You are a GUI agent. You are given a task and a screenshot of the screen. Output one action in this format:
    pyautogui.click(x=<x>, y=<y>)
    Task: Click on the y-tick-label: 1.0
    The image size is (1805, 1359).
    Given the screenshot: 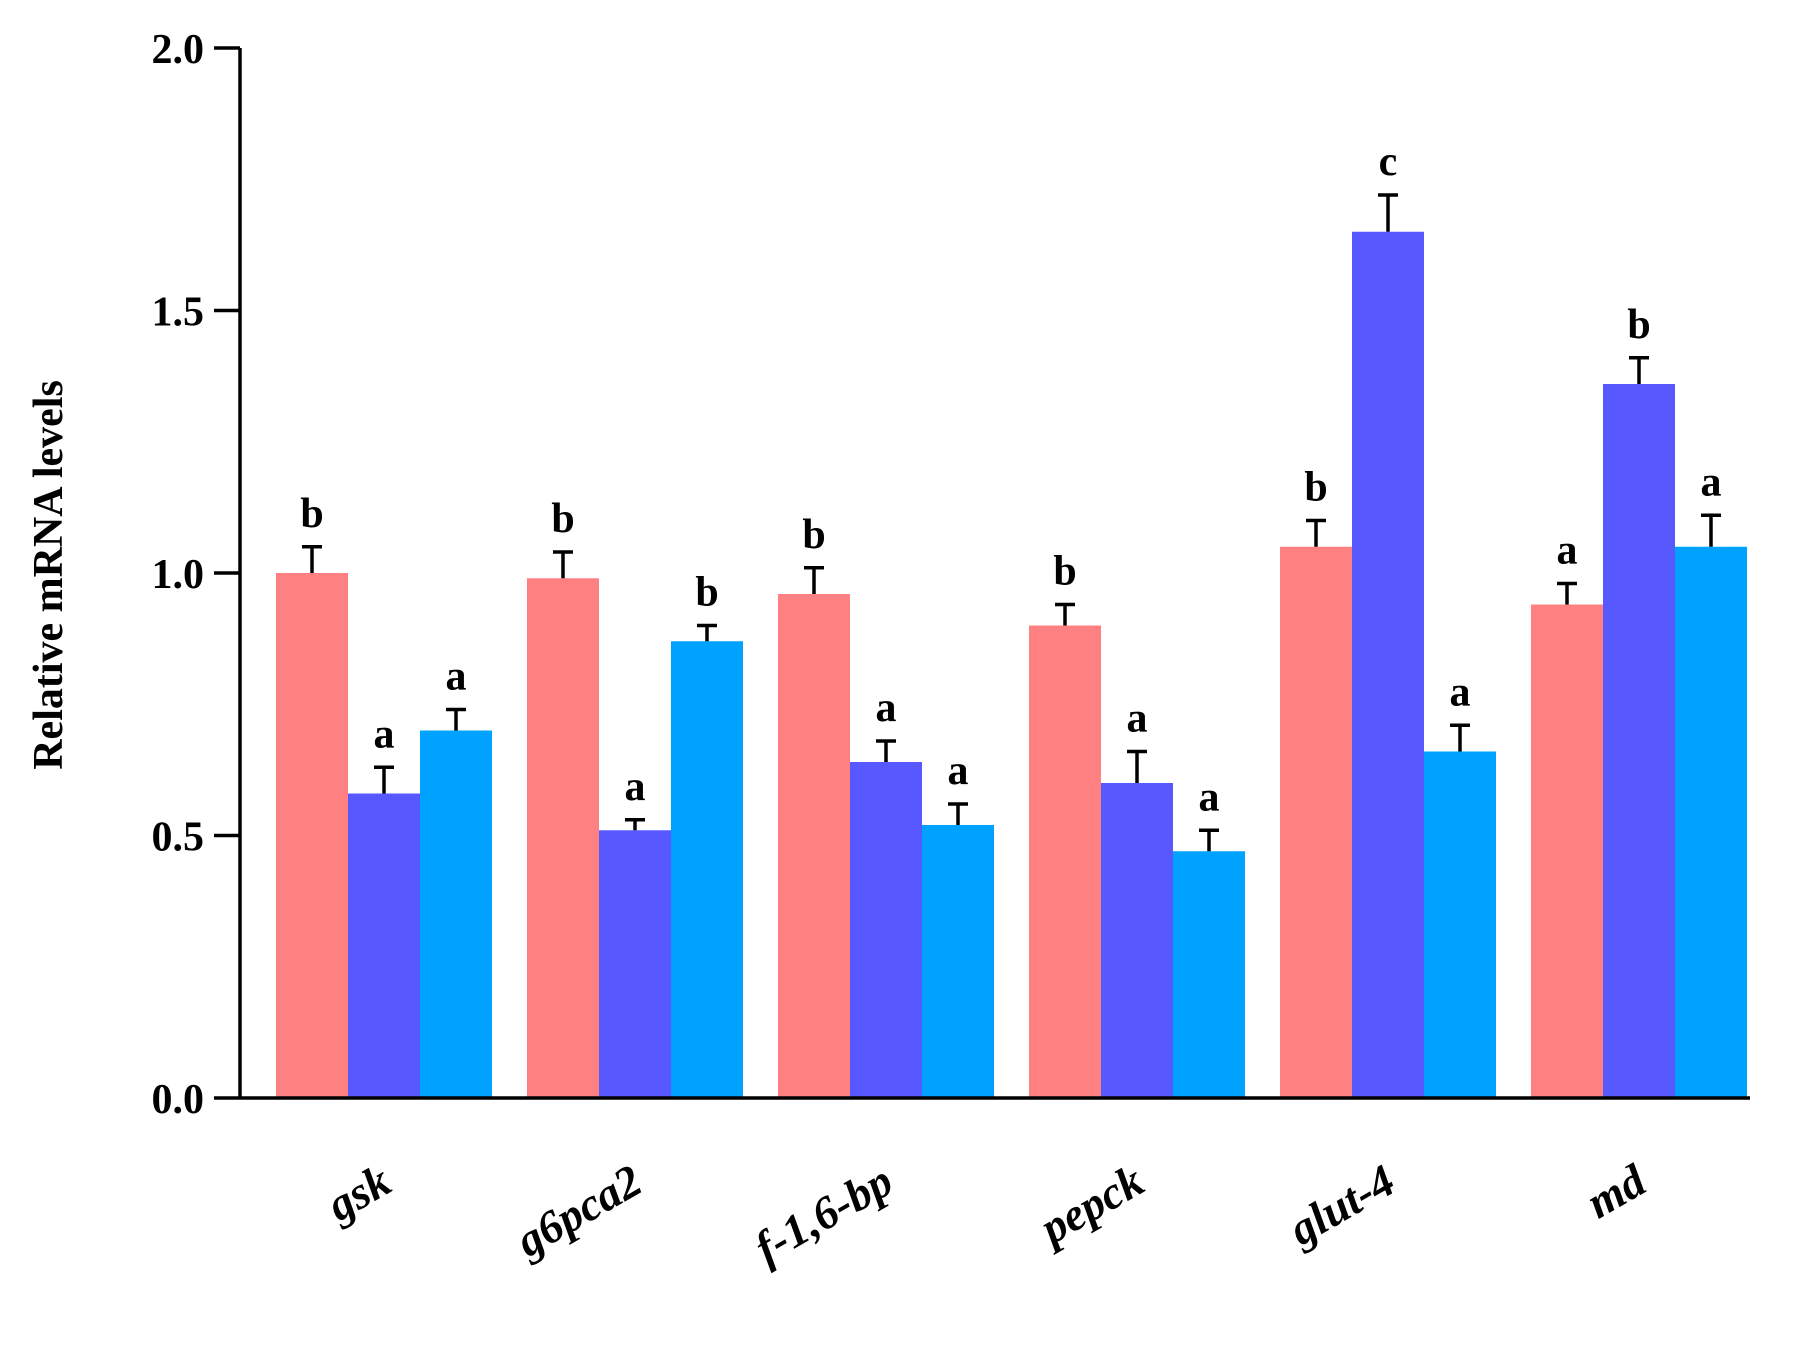 What is the action you would take?
    pyautogui.click(x=178, y=575)
    